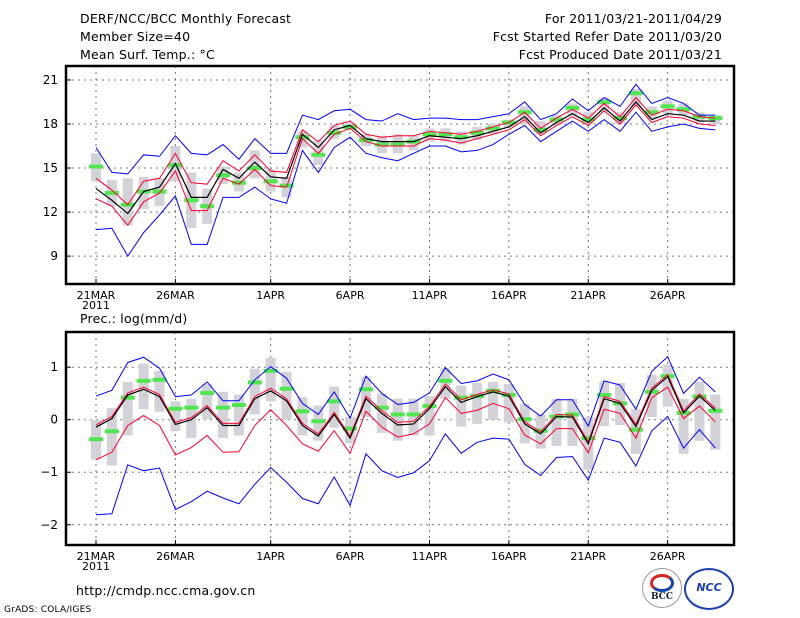 The width and height of the screenshot is (800, 618). I want to click on spread-lower-line, so click(405, 423).